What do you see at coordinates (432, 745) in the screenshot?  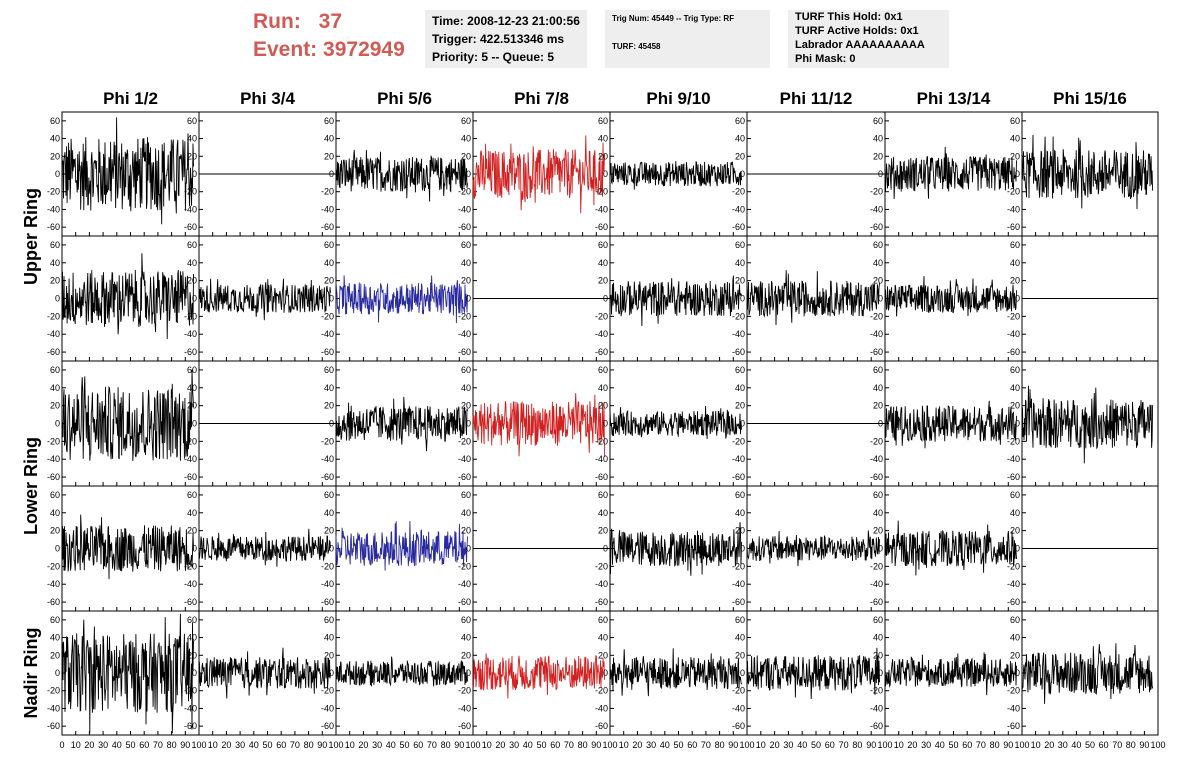 I see `x-tick-label: 70` at bounding box center [432, 745].